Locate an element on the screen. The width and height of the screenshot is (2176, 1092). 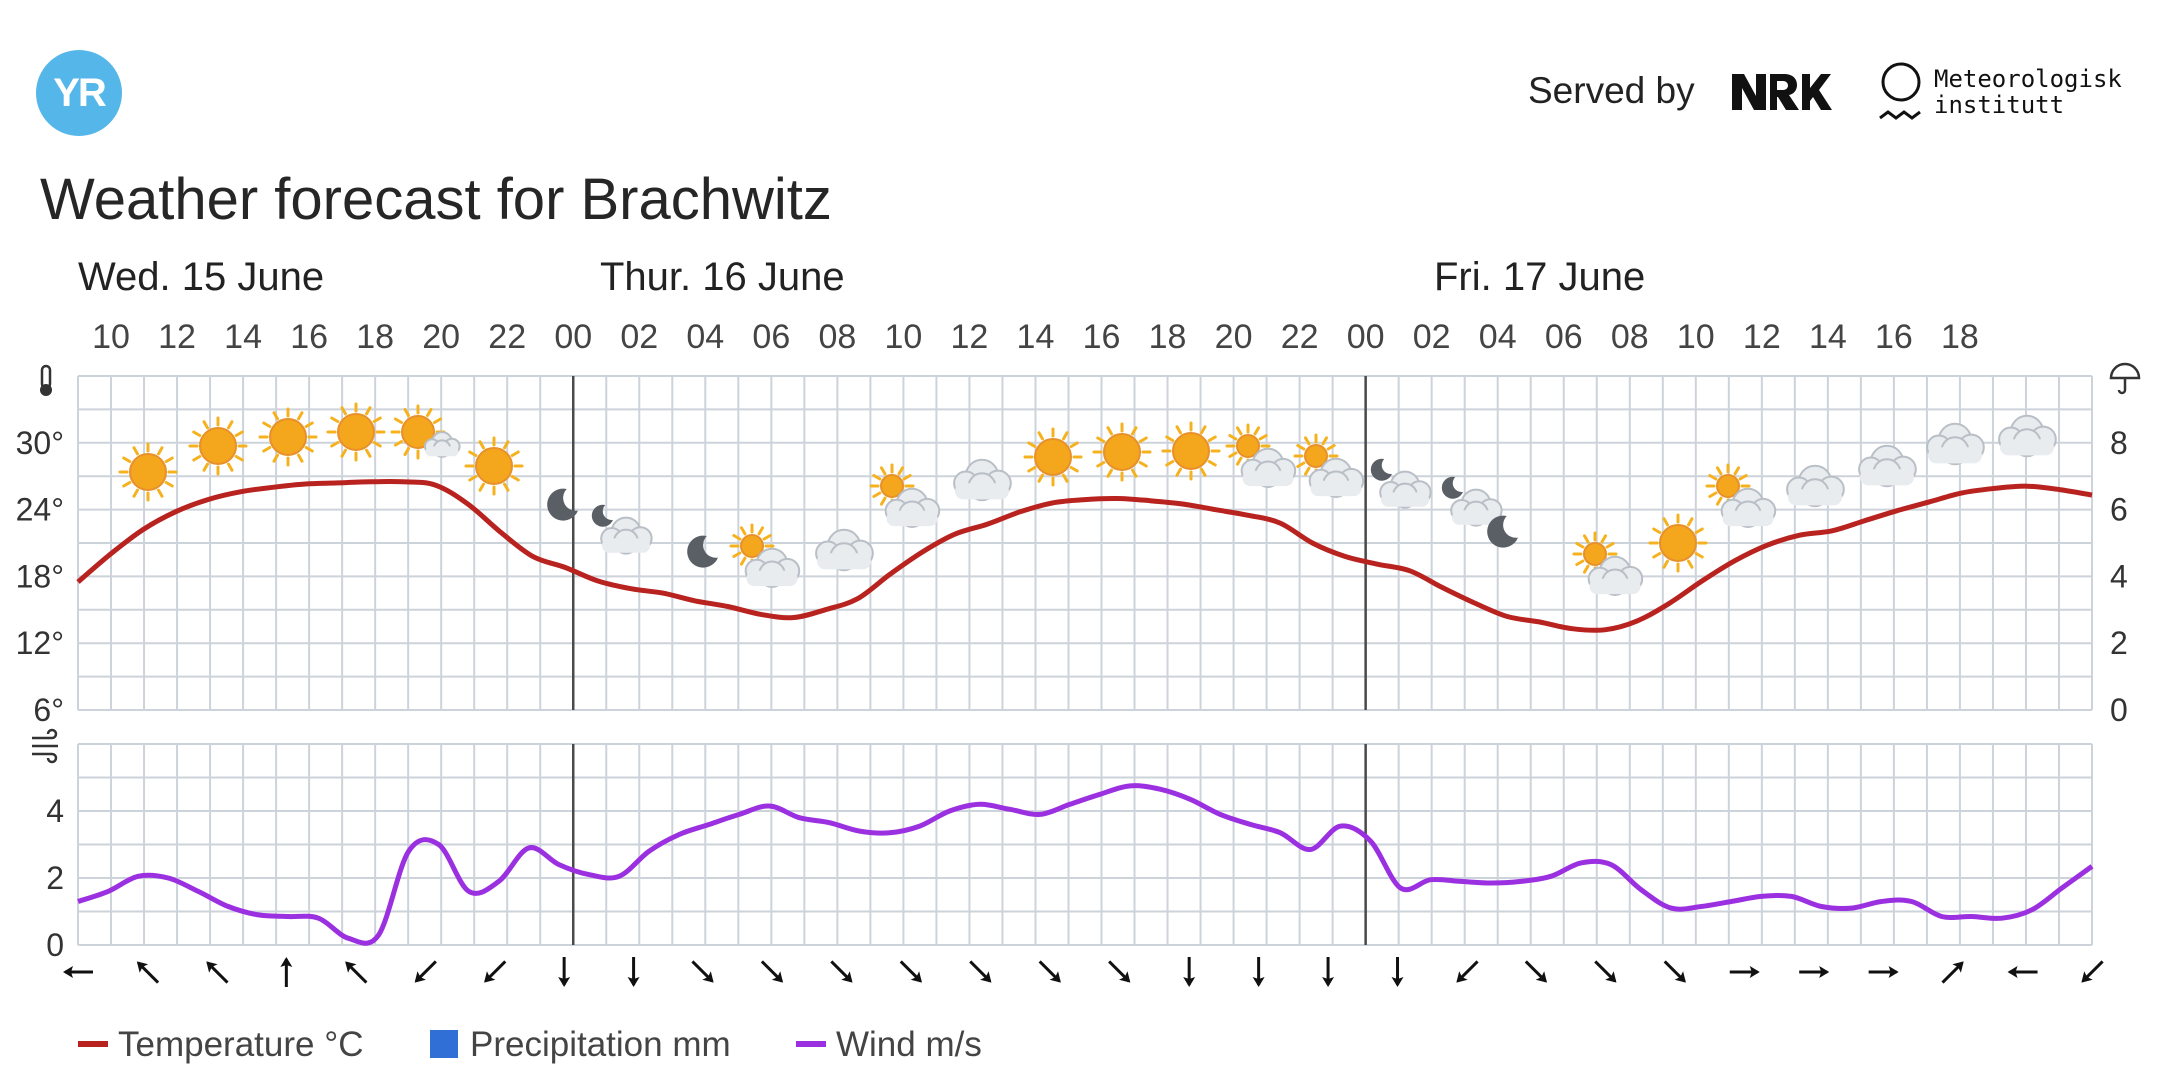
hour-label: 08 is located at coordinates (837, 337).